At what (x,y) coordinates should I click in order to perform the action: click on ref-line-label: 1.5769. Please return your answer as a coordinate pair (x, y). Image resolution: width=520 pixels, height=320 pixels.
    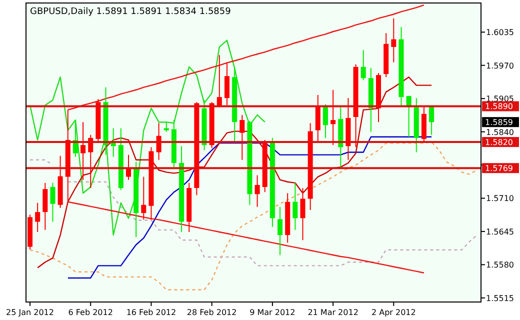
    Looking at the image, I should click on (499, 169).